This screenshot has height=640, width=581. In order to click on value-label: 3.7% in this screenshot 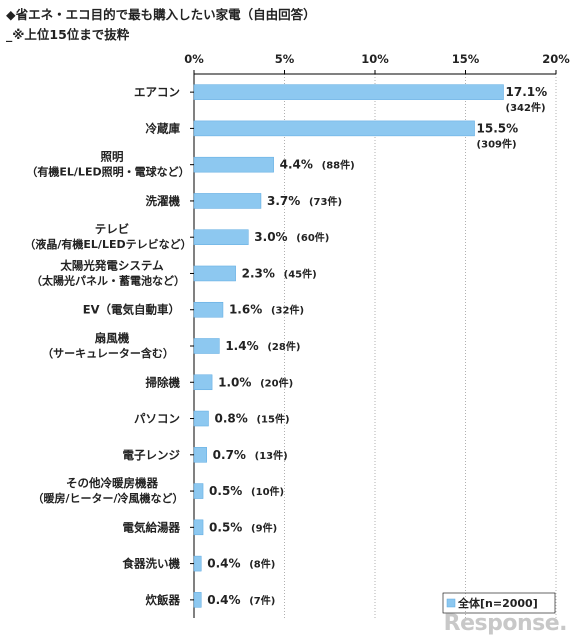, I will do `click(283, 201)`.